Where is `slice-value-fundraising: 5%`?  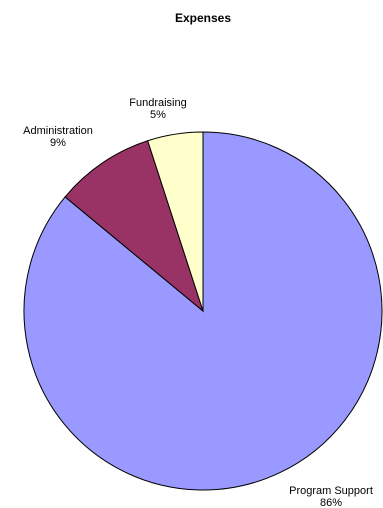 slice-value-fundraising: 5% is located at coordinates (158, 115).